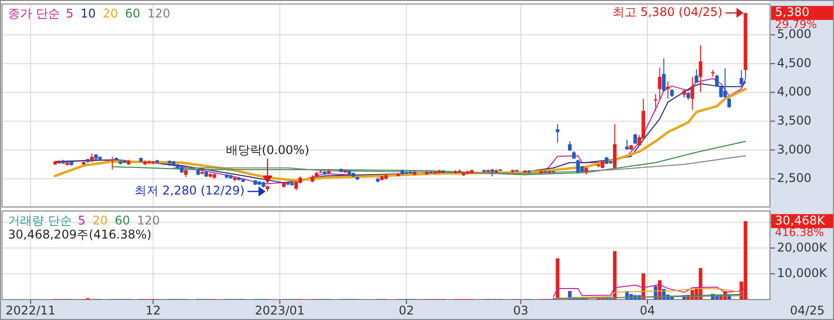 The height and width of the screenshot is (320, 834). I want to click on annotation: 최저 2,280 (12/29), so click(189, 191).